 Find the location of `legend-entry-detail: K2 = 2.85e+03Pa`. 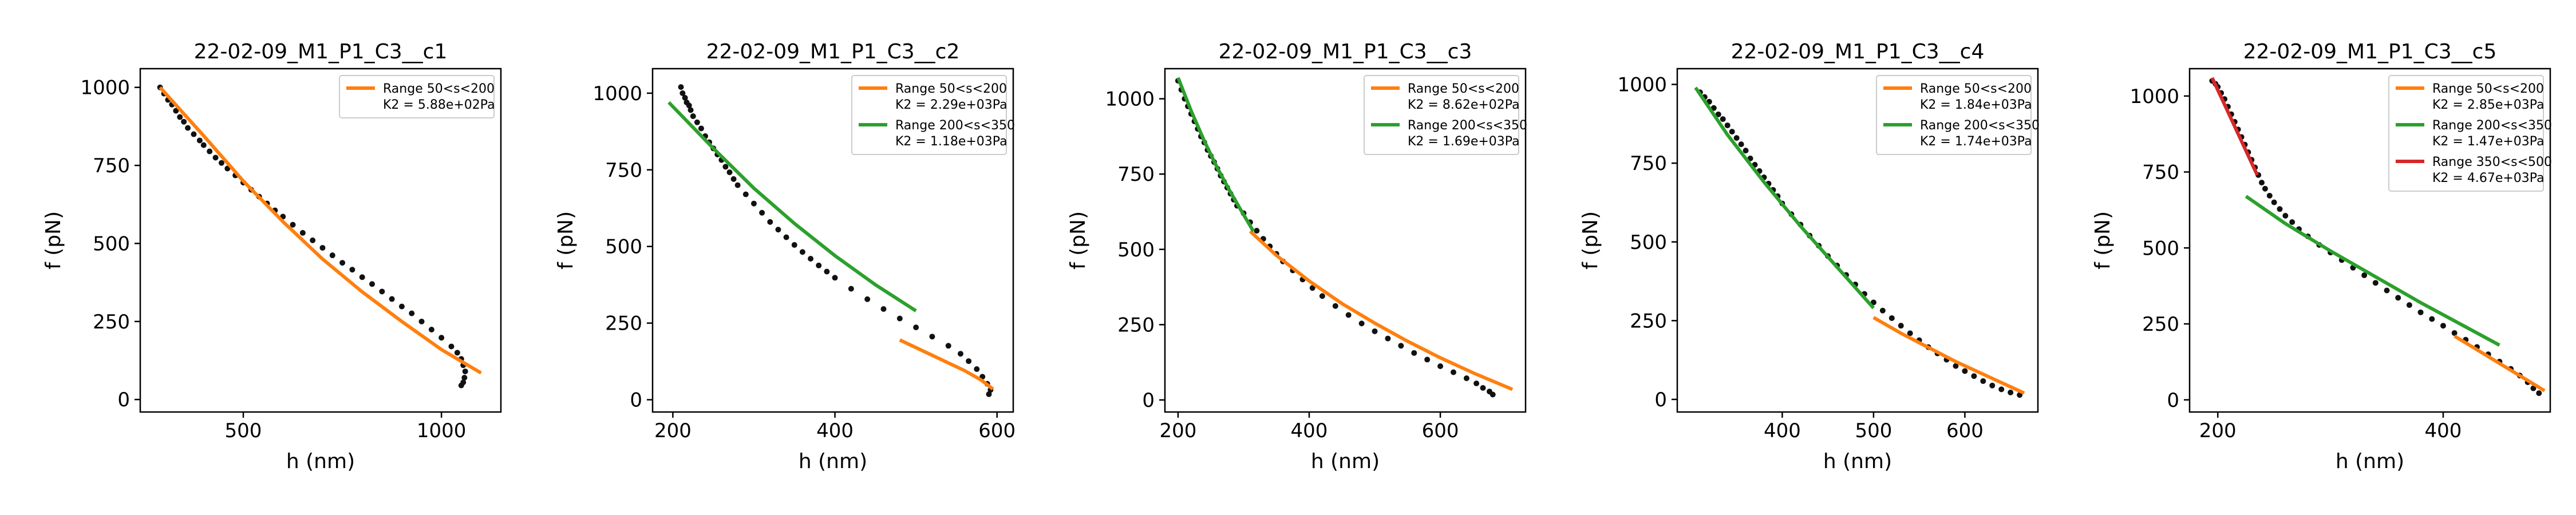

legend-entry-detail: K2 = 2.85e+03Pa is located at coordinates (2488, 105).